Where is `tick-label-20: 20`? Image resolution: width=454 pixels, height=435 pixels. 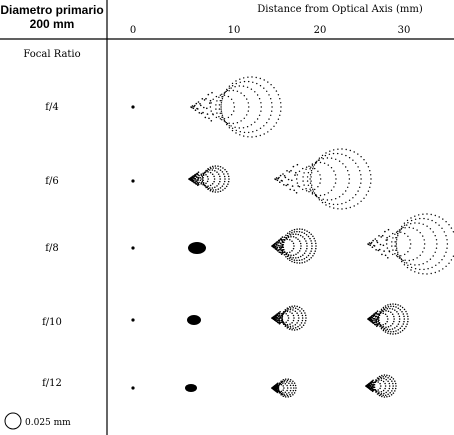
tick-label-20: 20 is located at coordinates (320, 30).